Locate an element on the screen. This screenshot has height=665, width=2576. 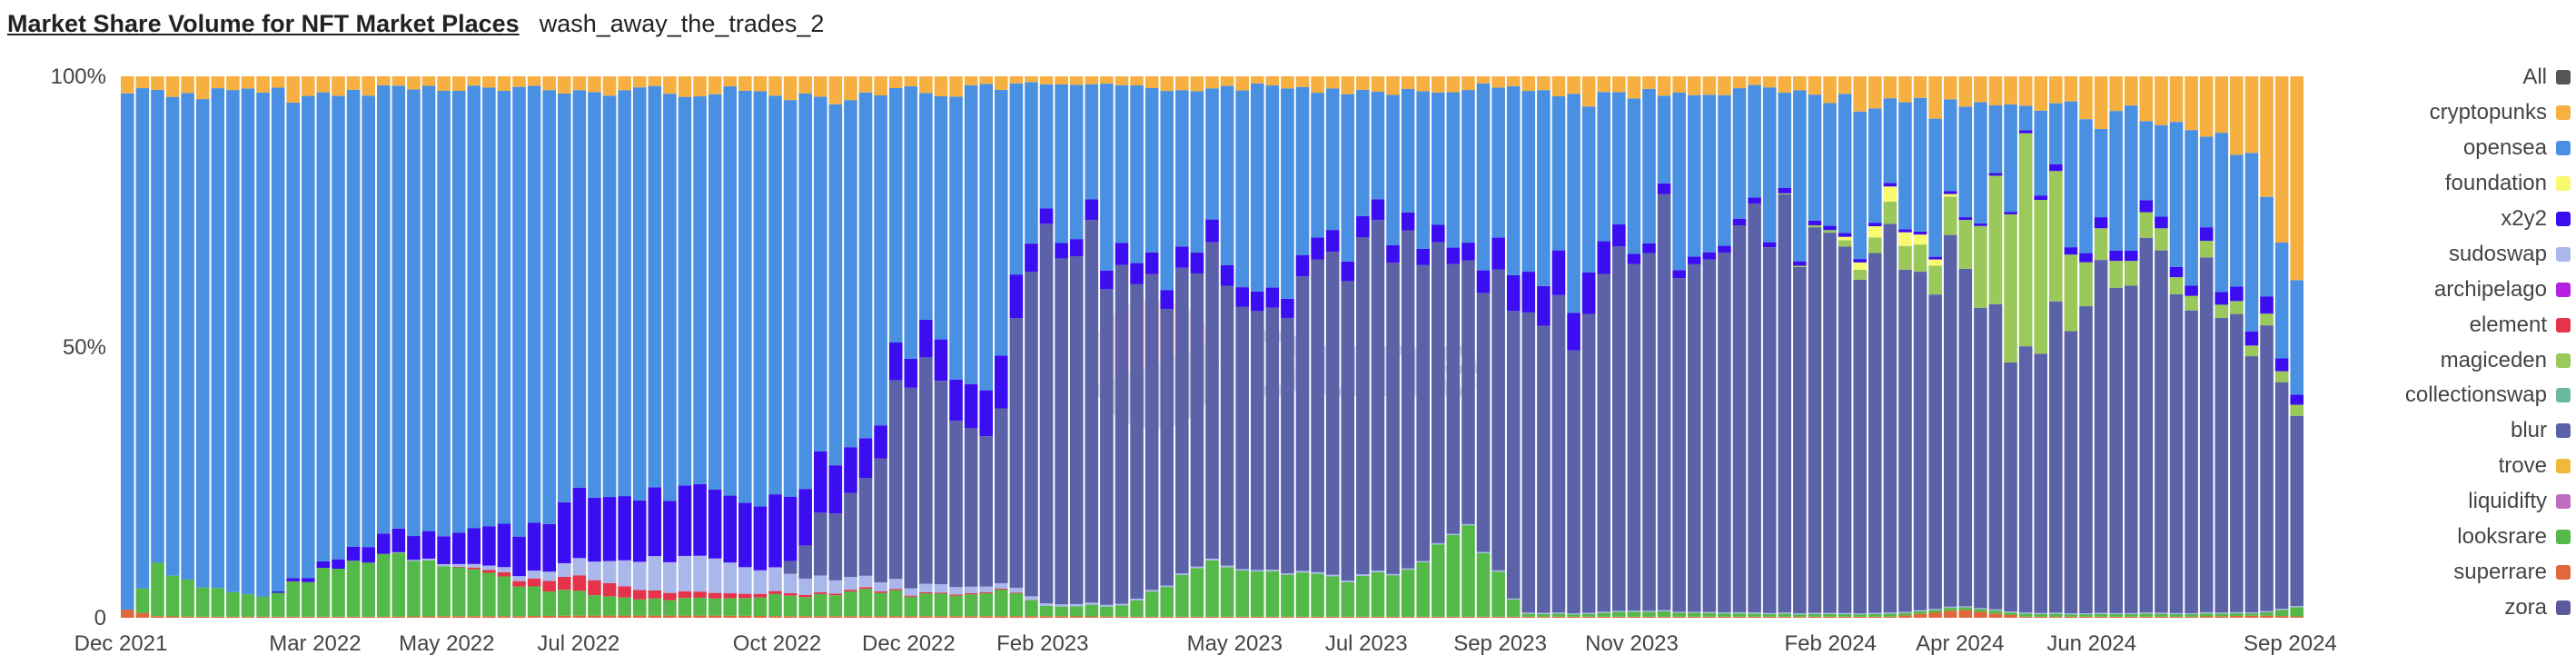
bar-segment-foundation is located at coordinates (1920, 239).